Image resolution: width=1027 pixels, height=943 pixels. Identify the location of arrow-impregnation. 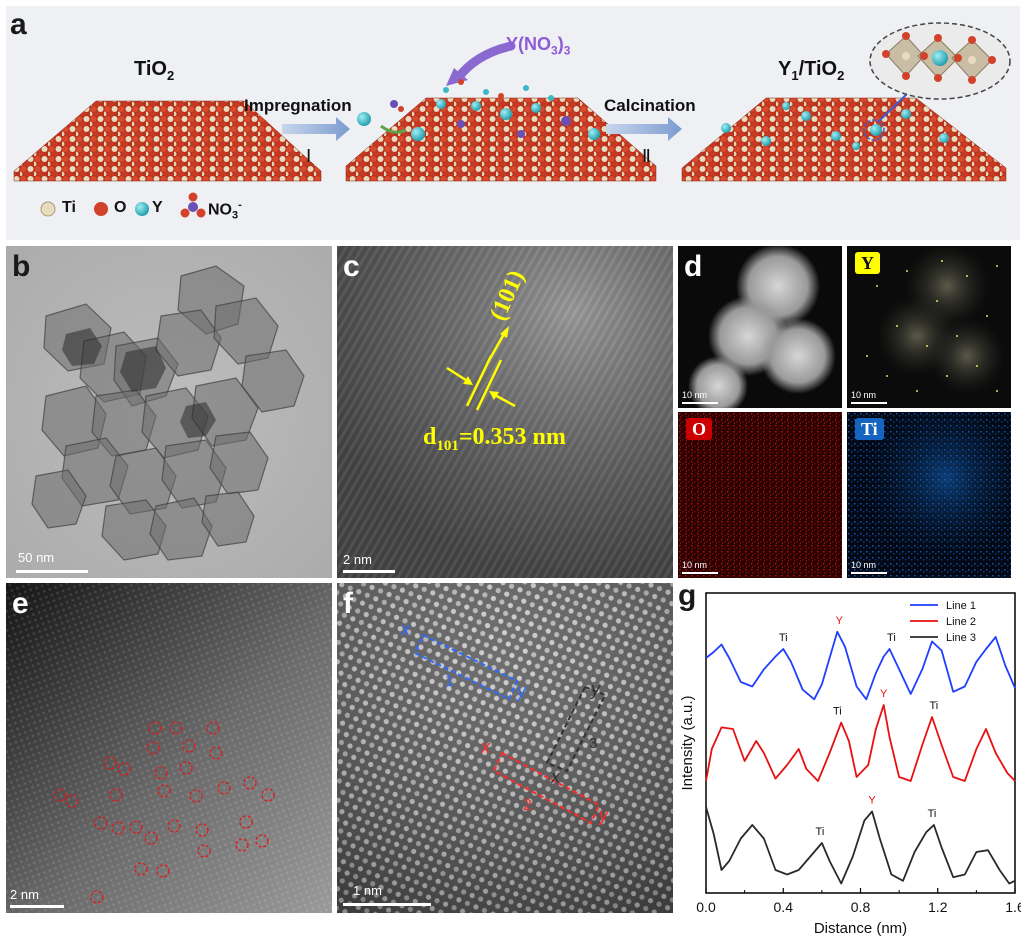
(316, 129).